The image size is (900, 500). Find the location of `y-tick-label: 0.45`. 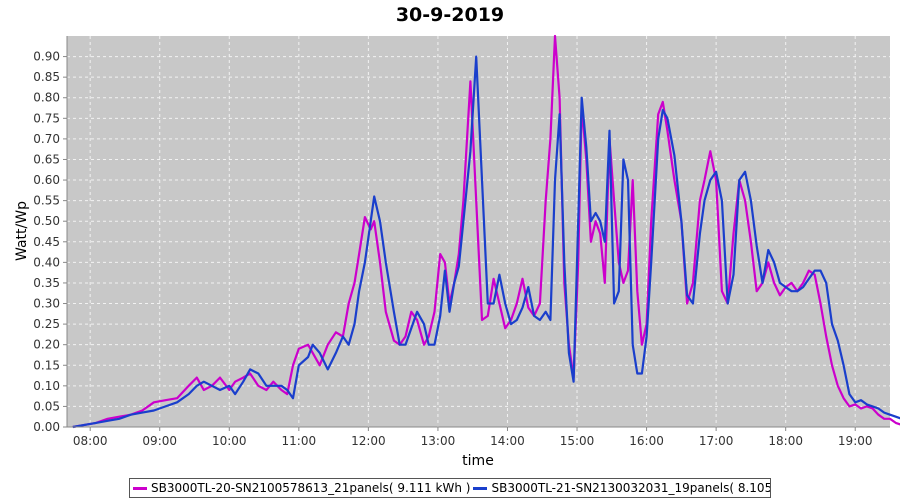

y-tick-label: 0.45 is located at coordinates (46, 242).